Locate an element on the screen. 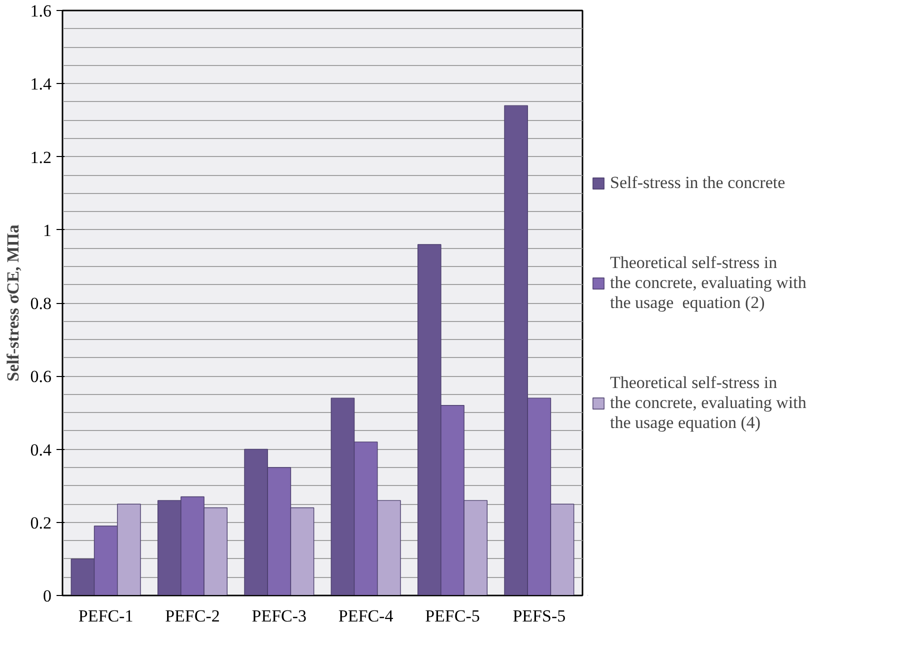  y-tick-label: 1 is located at coordinates (47, 230).